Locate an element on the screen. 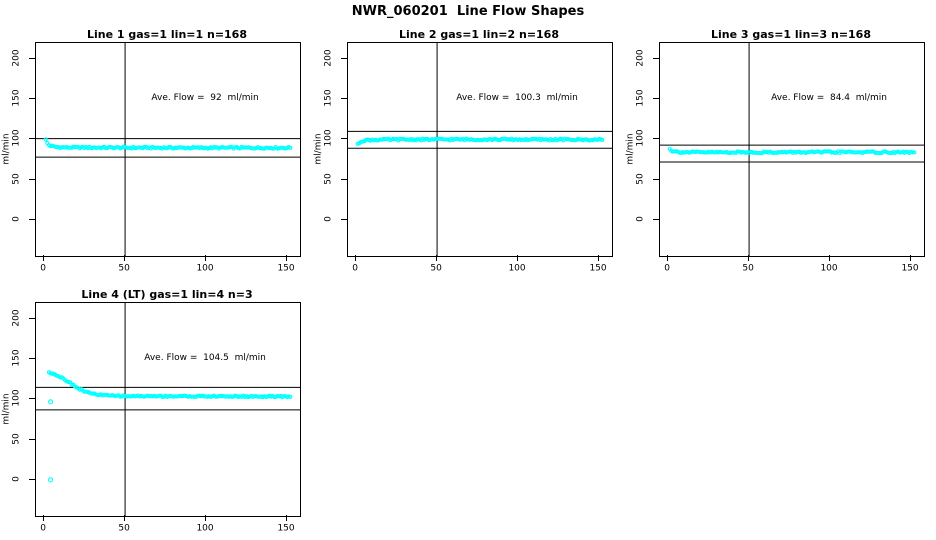 This screenshot has height=540, width=936. ave-flow-annotation: Ave. Flow = 100.3 ml/min is located at coordinates (517, 98).